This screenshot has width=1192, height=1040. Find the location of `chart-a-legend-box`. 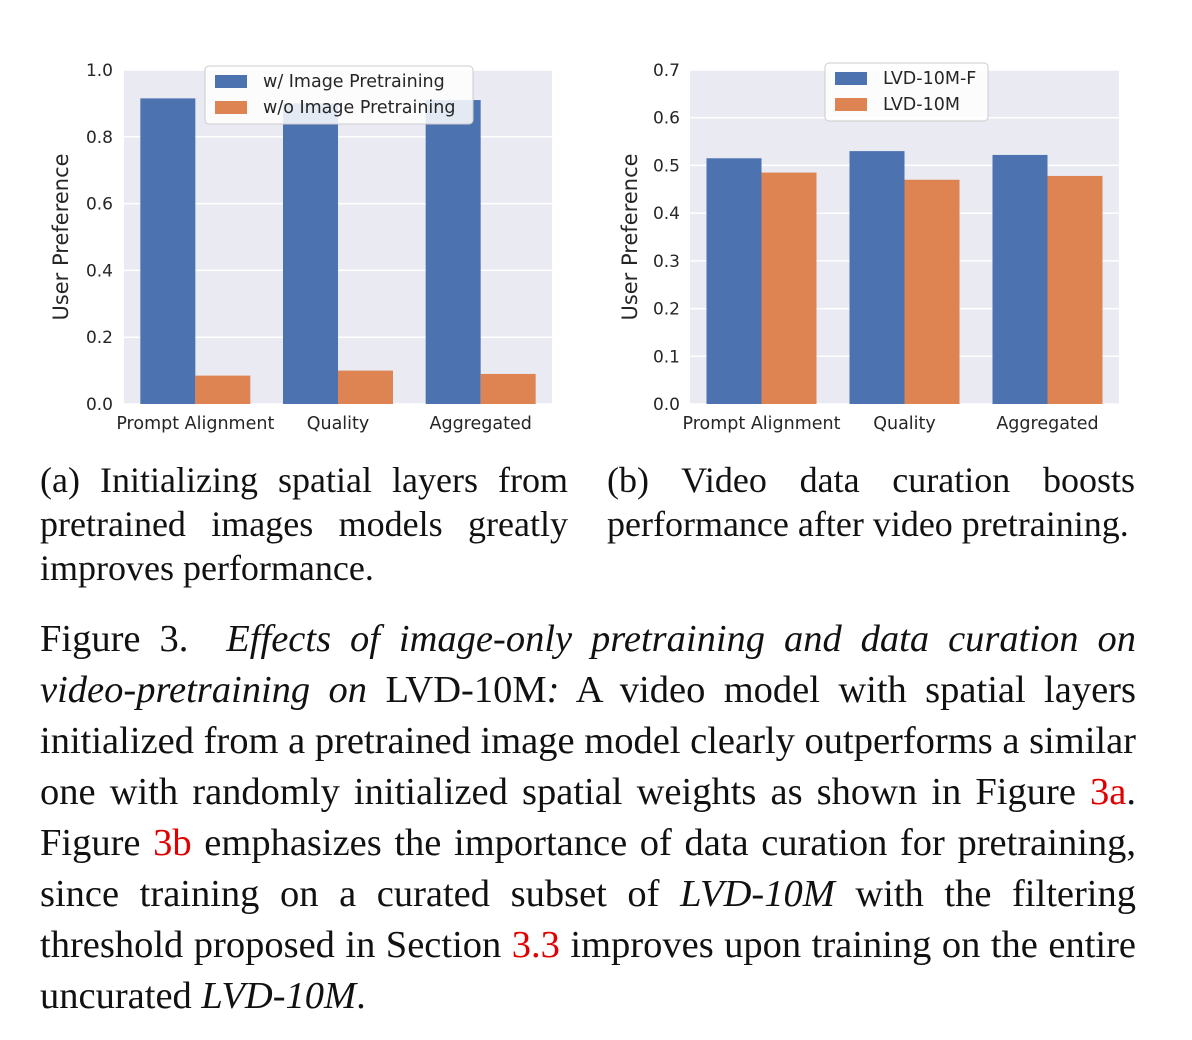

chart-a-legend-box is located at coordinates (339, 95).